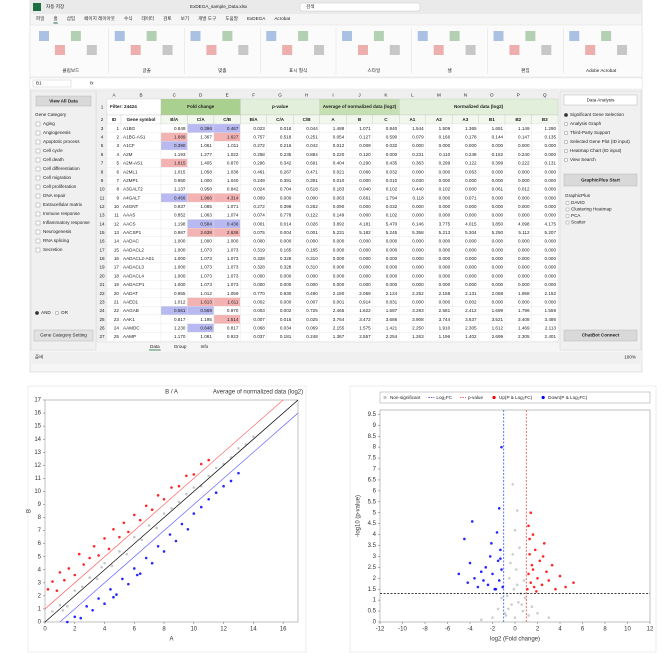 The width and height of the screenshot is (667, 667). Describe the element at coordinates (66, 222) in the screenshot. I see `category-item: Inflammatory response` at that location.